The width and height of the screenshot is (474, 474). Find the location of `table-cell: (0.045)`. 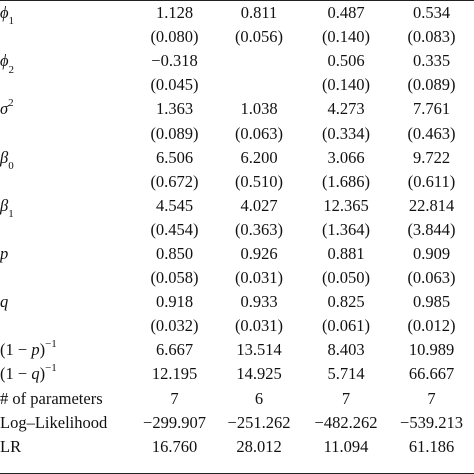

table-cell: (0.045) is located at coordinates (174, 85).